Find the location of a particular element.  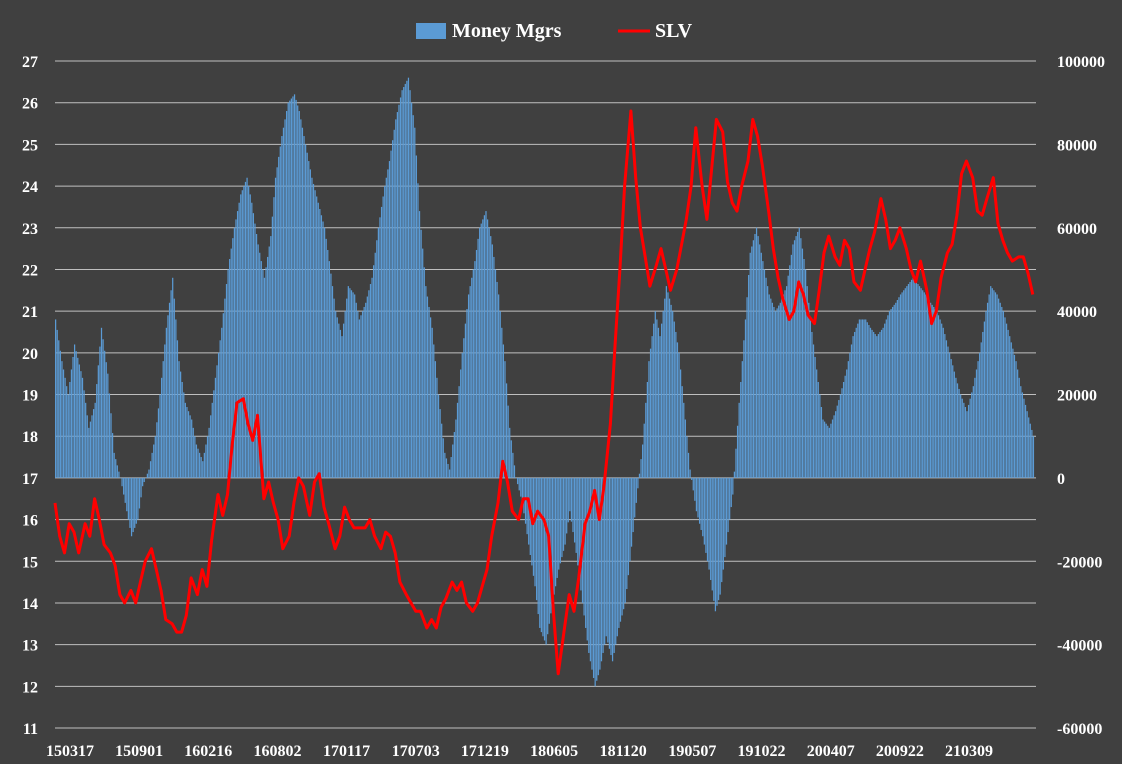

x-tick-label: 191022 is located at coordinates (762, 751).